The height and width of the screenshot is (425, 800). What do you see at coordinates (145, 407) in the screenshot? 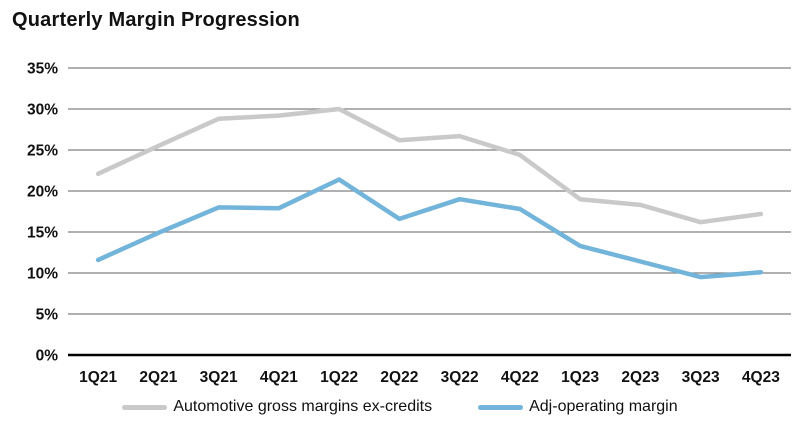
I see `gray-line-swatch` at bounding box center [145, 407].